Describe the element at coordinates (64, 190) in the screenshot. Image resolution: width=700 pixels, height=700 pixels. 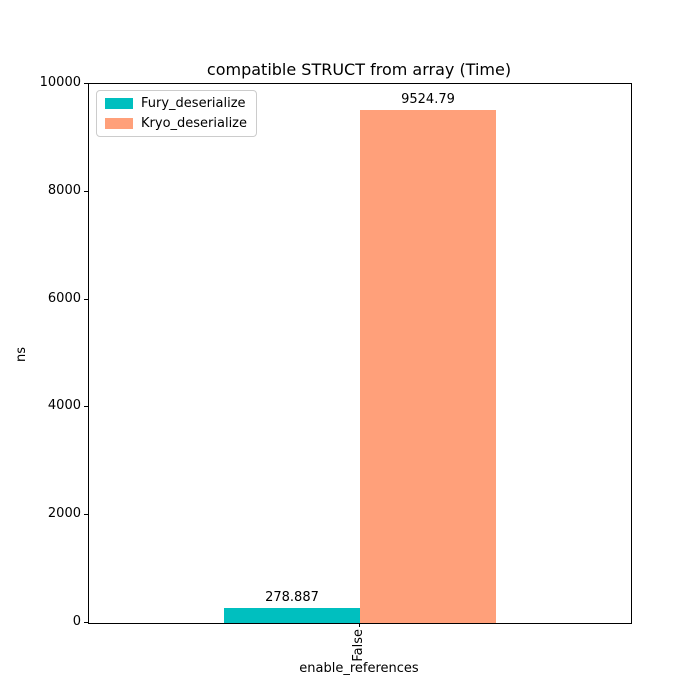
I see `y-tick-label: 8000` at that location.